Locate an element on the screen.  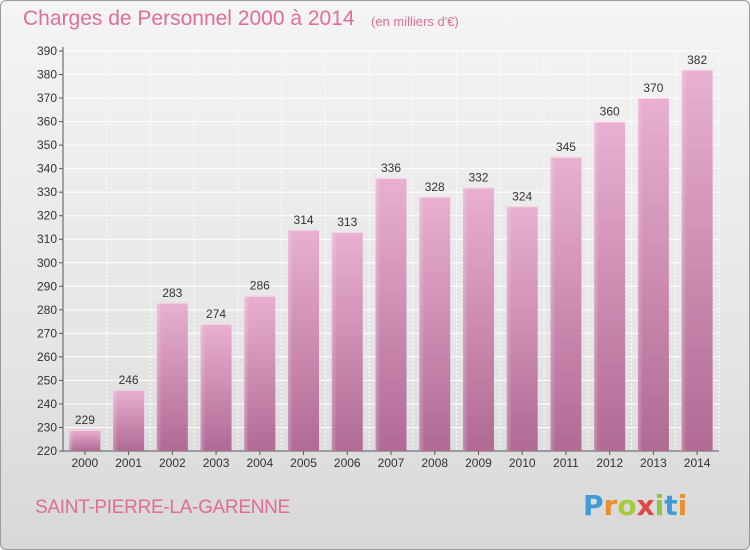
data-label: 345 is located at coordinates (566, 147).